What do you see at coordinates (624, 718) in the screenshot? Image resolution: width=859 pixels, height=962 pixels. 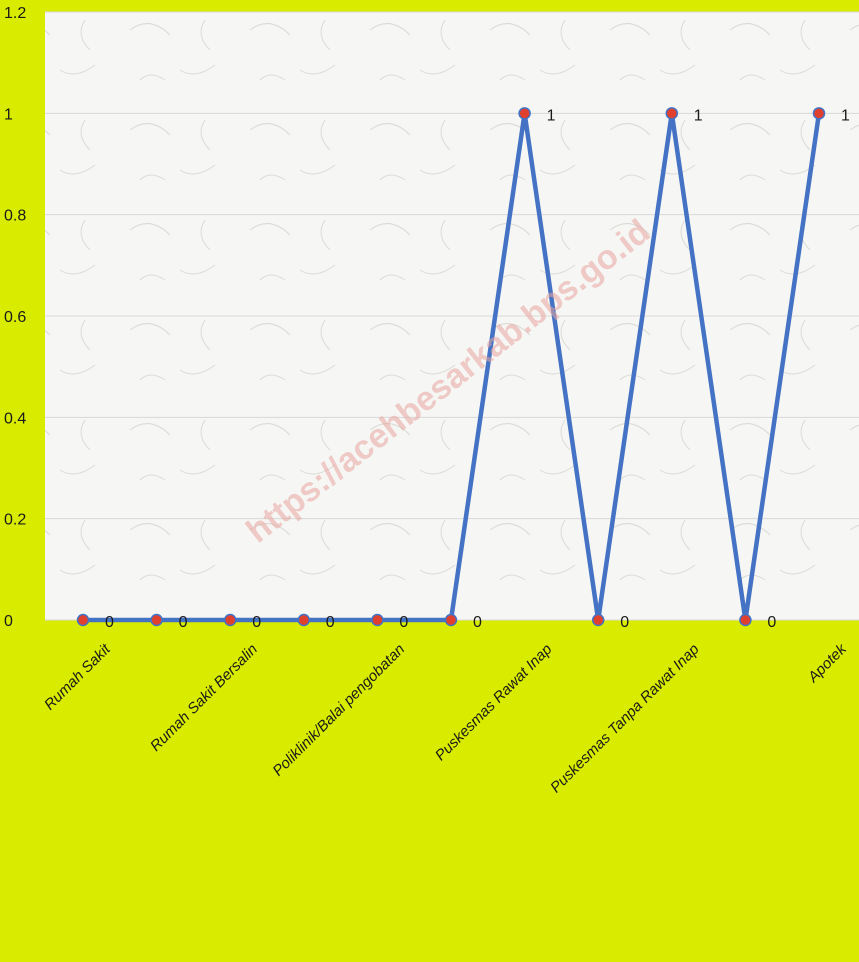 I see `x-category-label: Puskesmas Tanpa Rawat Inap` at bounding box center [624, 718].